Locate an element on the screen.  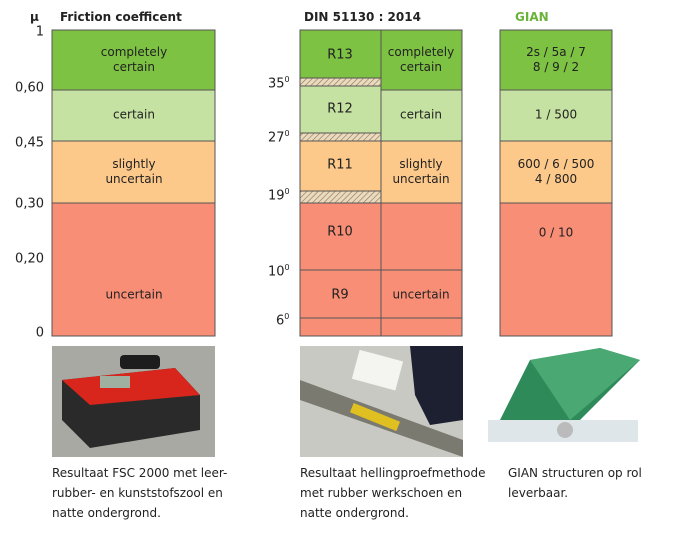
angle-label: 350 is located at coordinates (279, 81).